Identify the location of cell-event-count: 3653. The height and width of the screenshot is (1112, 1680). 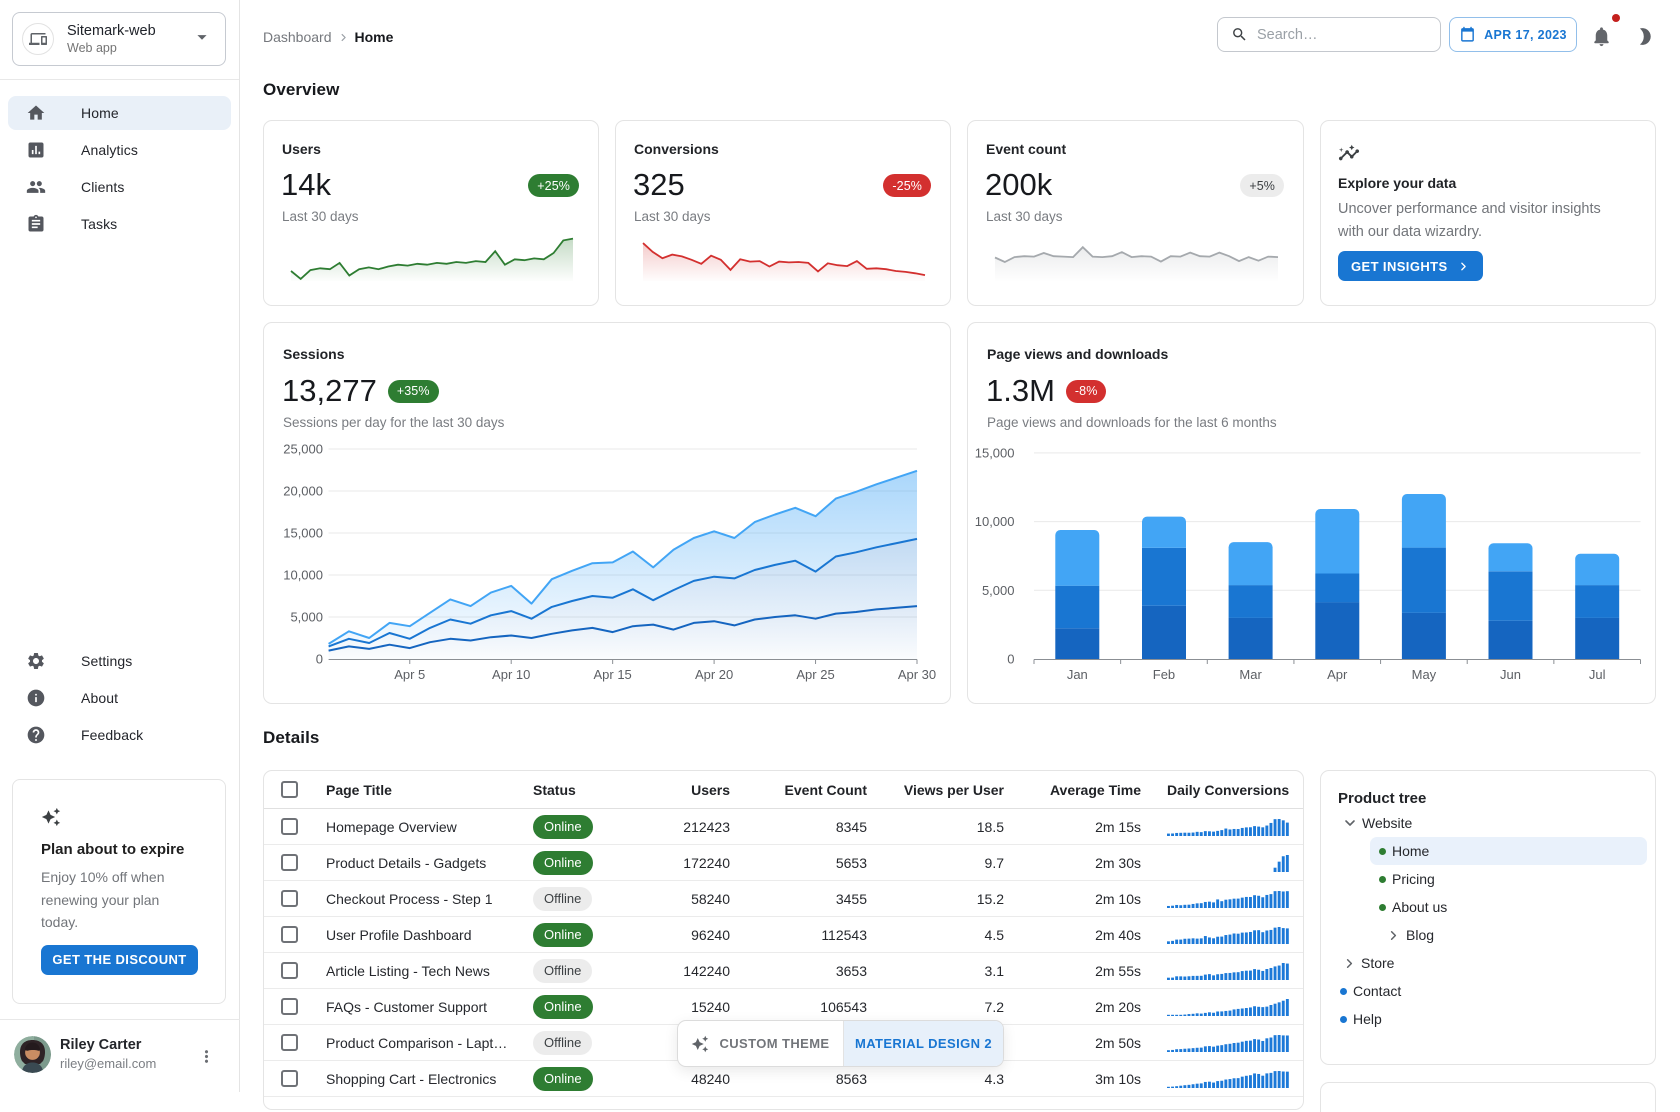
(851, 970).